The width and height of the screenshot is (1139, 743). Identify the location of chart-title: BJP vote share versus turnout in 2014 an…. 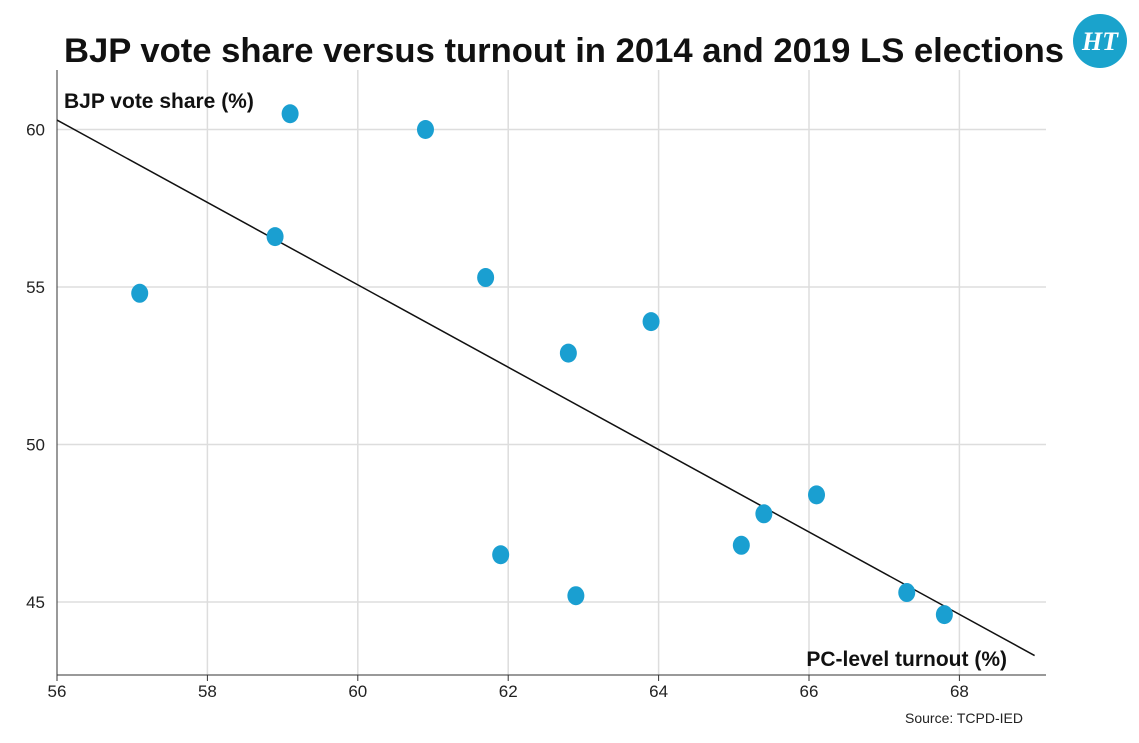
(564, 51).